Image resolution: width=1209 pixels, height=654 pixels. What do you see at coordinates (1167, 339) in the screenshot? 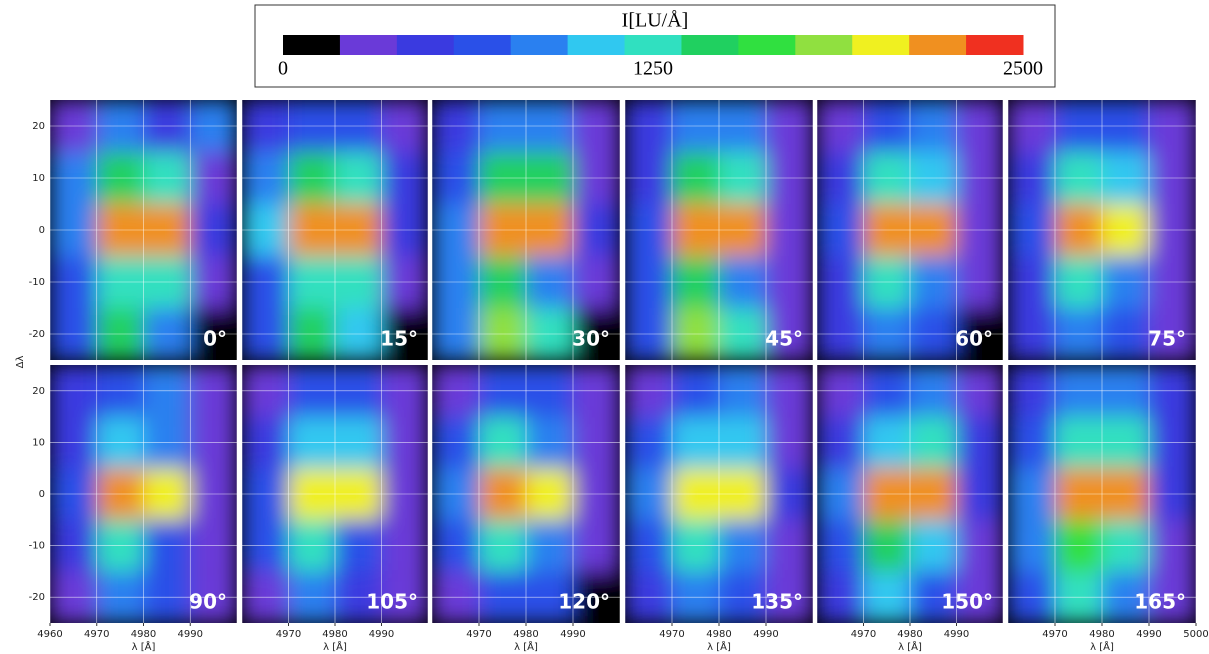
I see `panel-label: 75°` at bounding box center [1167, 339].